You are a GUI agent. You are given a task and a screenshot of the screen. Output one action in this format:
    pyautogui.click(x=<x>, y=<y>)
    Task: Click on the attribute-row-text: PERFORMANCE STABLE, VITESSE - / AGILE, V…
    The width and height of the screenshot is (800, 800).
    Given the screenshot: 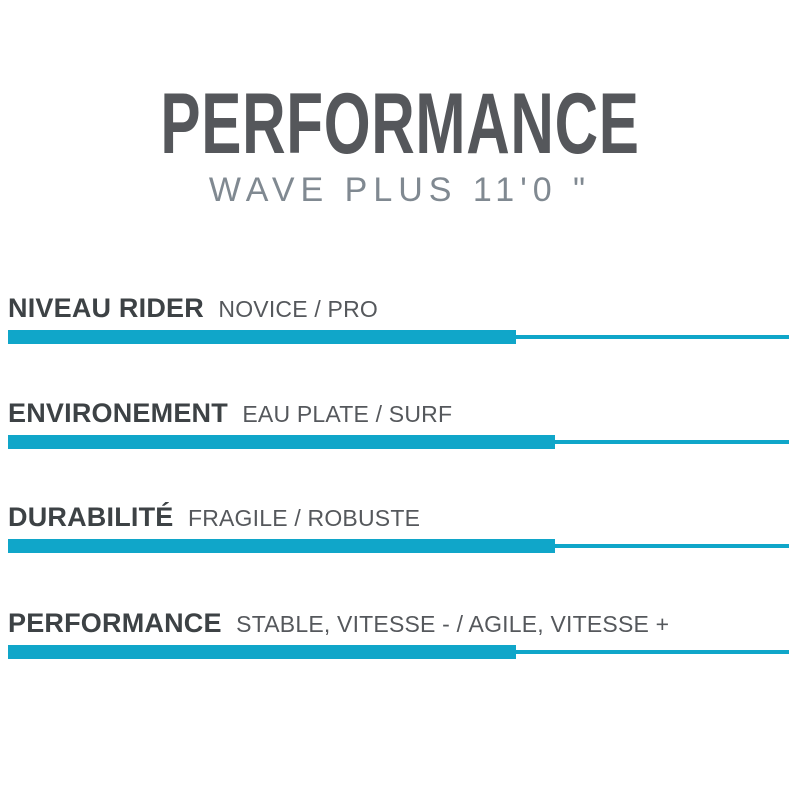 What is the action you would take?
    pyautogui.click(x=398, y=623)
    